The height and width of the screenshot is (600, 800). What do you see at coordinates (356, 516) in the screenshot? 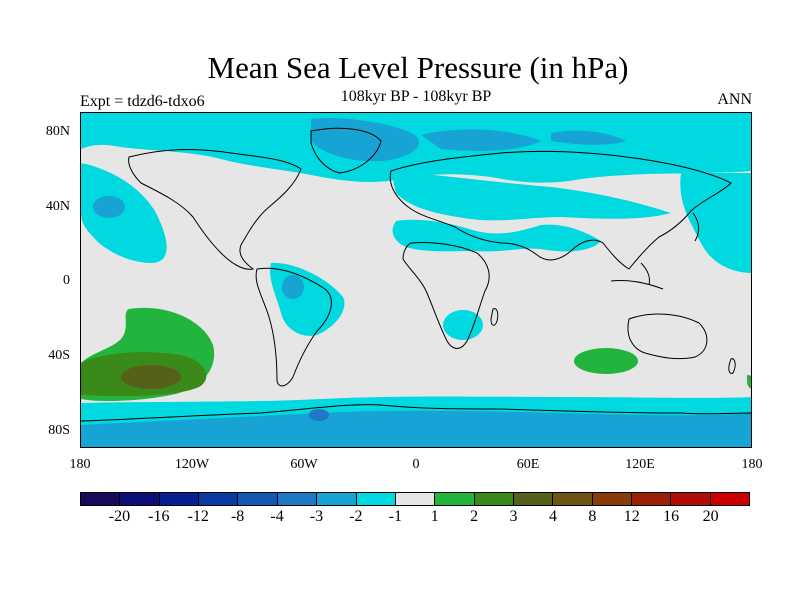
I see `colorbar-label: -2` at bounding box center [356, 516].